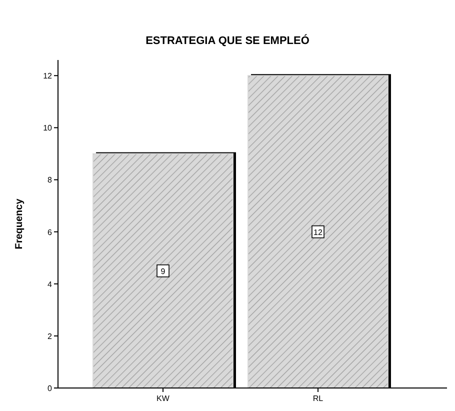  What do you see at coordinates (163, 398) in the screenshot?
I see `x-tick-label: KW` at bounding box center [163, 398].